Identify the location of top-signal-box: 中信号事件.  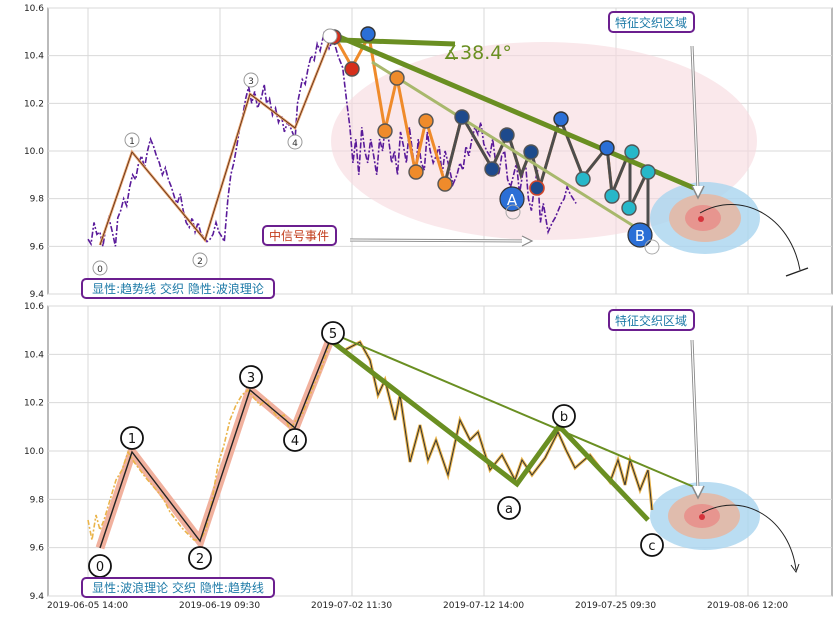
(299, 235).